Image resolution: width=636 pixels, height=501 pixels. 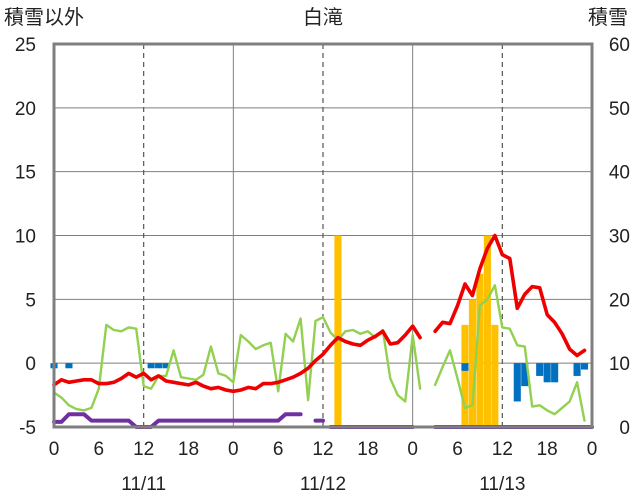 What do you see at coordinates (143, 484) in the screenshot?
I see `date-label: 11/11` at bounding box center [143, 484].